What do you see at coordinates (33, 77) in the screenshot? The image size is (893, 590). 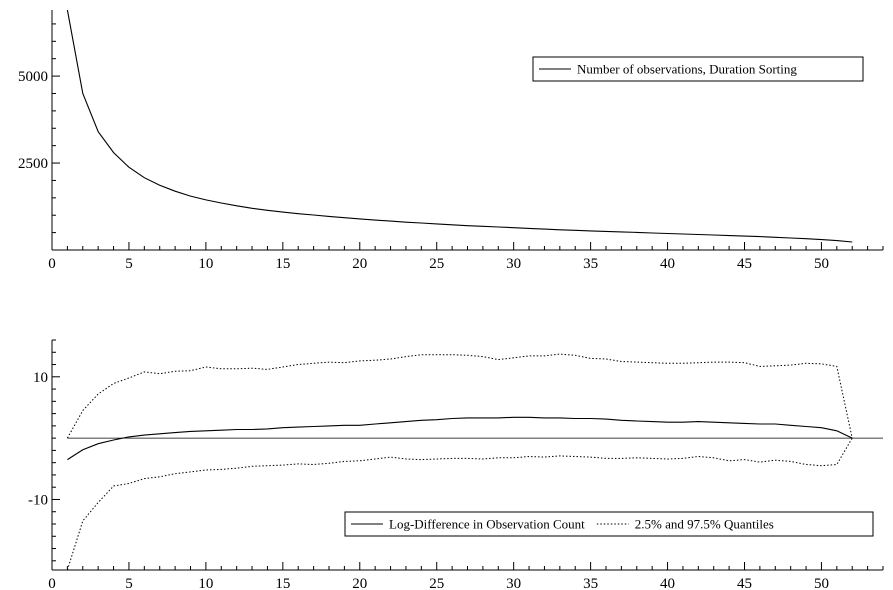 I see `y-tick-label: 5000` at bounding box center [33, 77].